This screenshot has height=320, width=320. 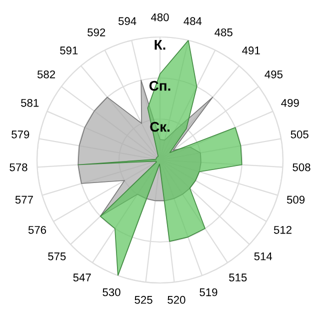 I want to click on spoke-label: 491, so click(x=251, y=50).